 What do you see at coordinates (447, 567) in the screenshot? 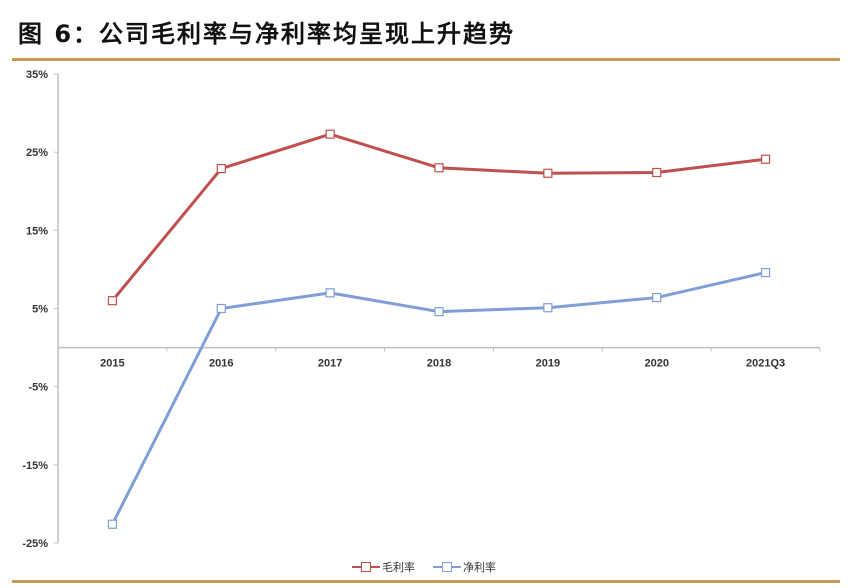
I see `net-margin-swatch-icon` at bounding box center [447, 567].